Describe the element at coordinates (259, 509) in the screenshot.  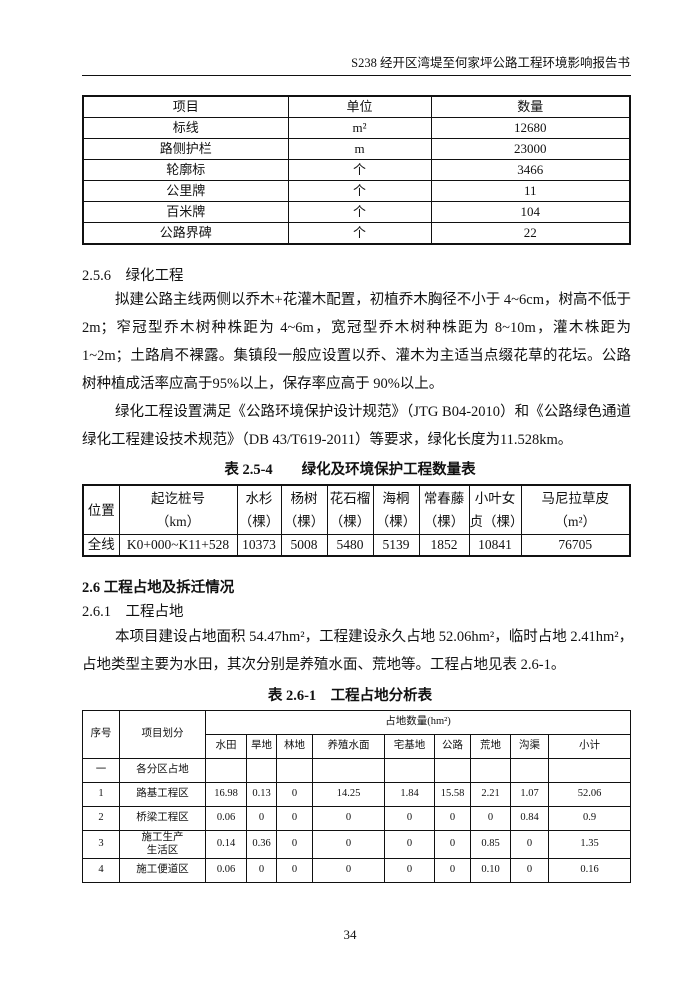
I see `table-cell: 水杉 （棵）` at that location.